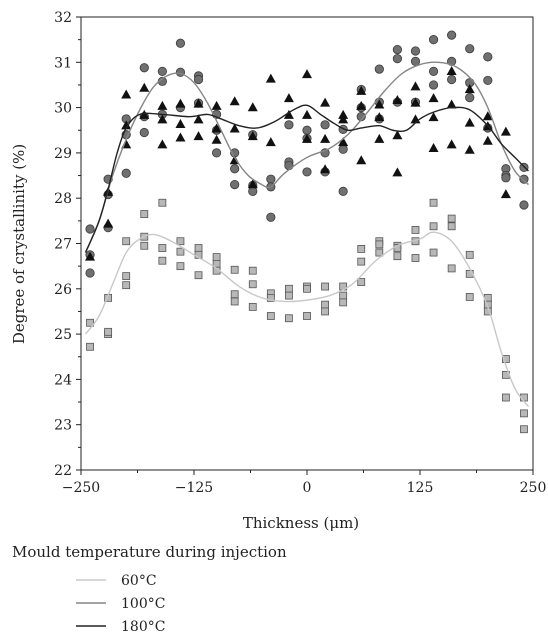 This screenshot has width=548, height=637. I want to click on y-tick-label: 24, so click(63, 380).